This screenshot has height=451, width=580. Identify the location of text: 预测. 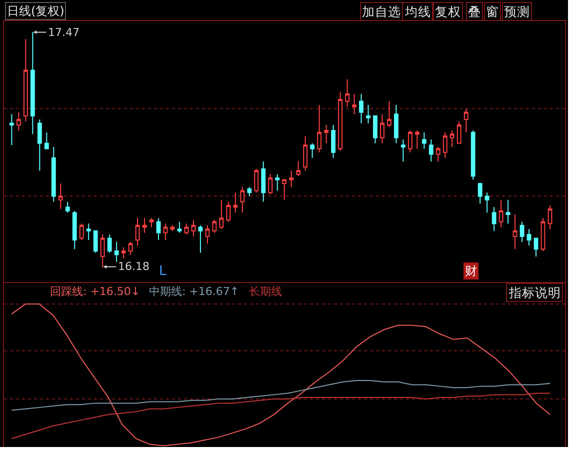
(517, 11).